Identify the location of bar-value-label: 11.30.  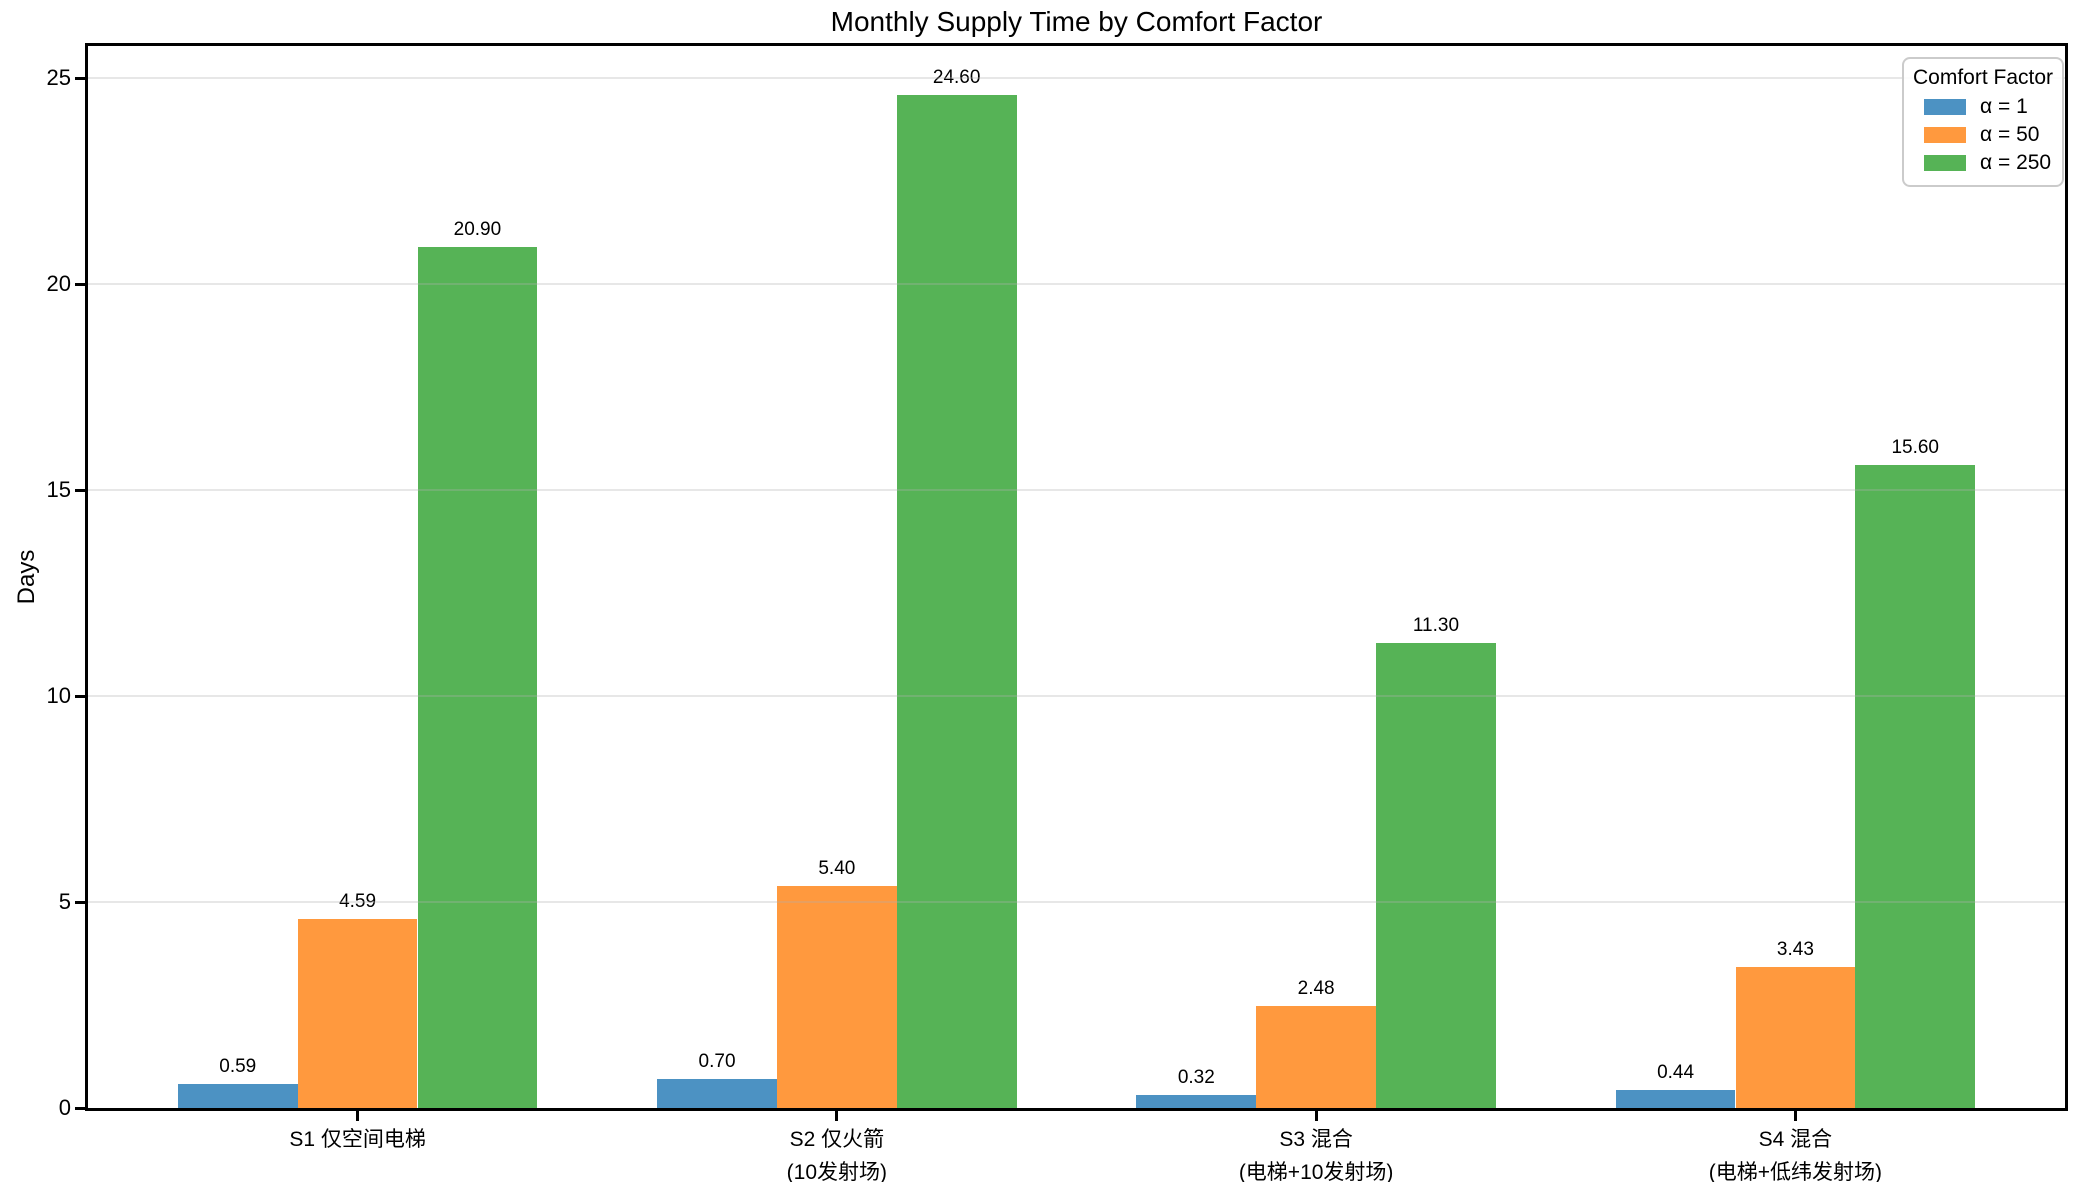
(1436, 625).